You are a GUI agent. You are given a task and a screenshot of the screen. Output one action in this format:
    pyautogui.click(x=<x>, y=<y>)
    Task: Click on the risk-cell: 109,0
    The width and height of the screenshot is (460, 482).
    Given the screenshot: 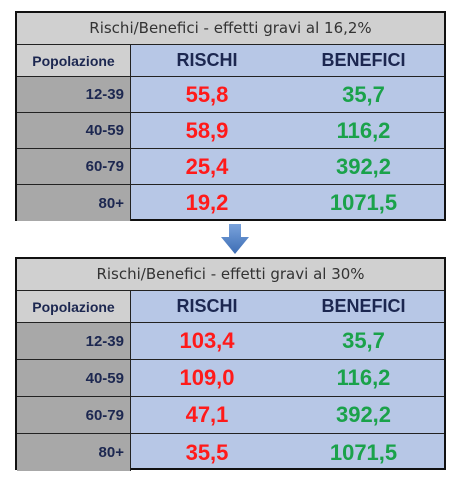 What is the action you would take?
    pyautogui.click(x=207, y=377)
    